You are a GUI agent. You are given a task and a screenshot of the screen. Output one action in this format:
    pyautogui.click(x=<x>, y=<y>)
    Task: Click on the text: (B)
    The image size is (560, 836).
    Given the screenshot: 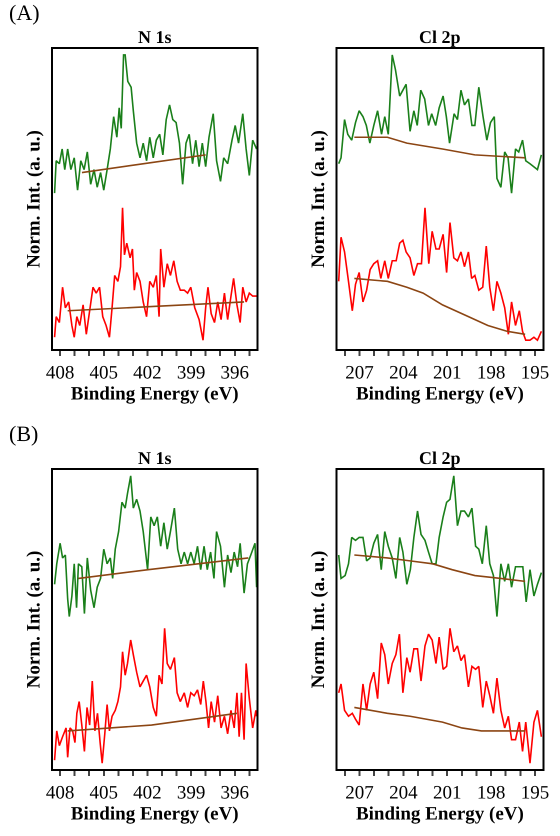 What is the action you would take?
    pyautogui.click(x=23, y=433)
    